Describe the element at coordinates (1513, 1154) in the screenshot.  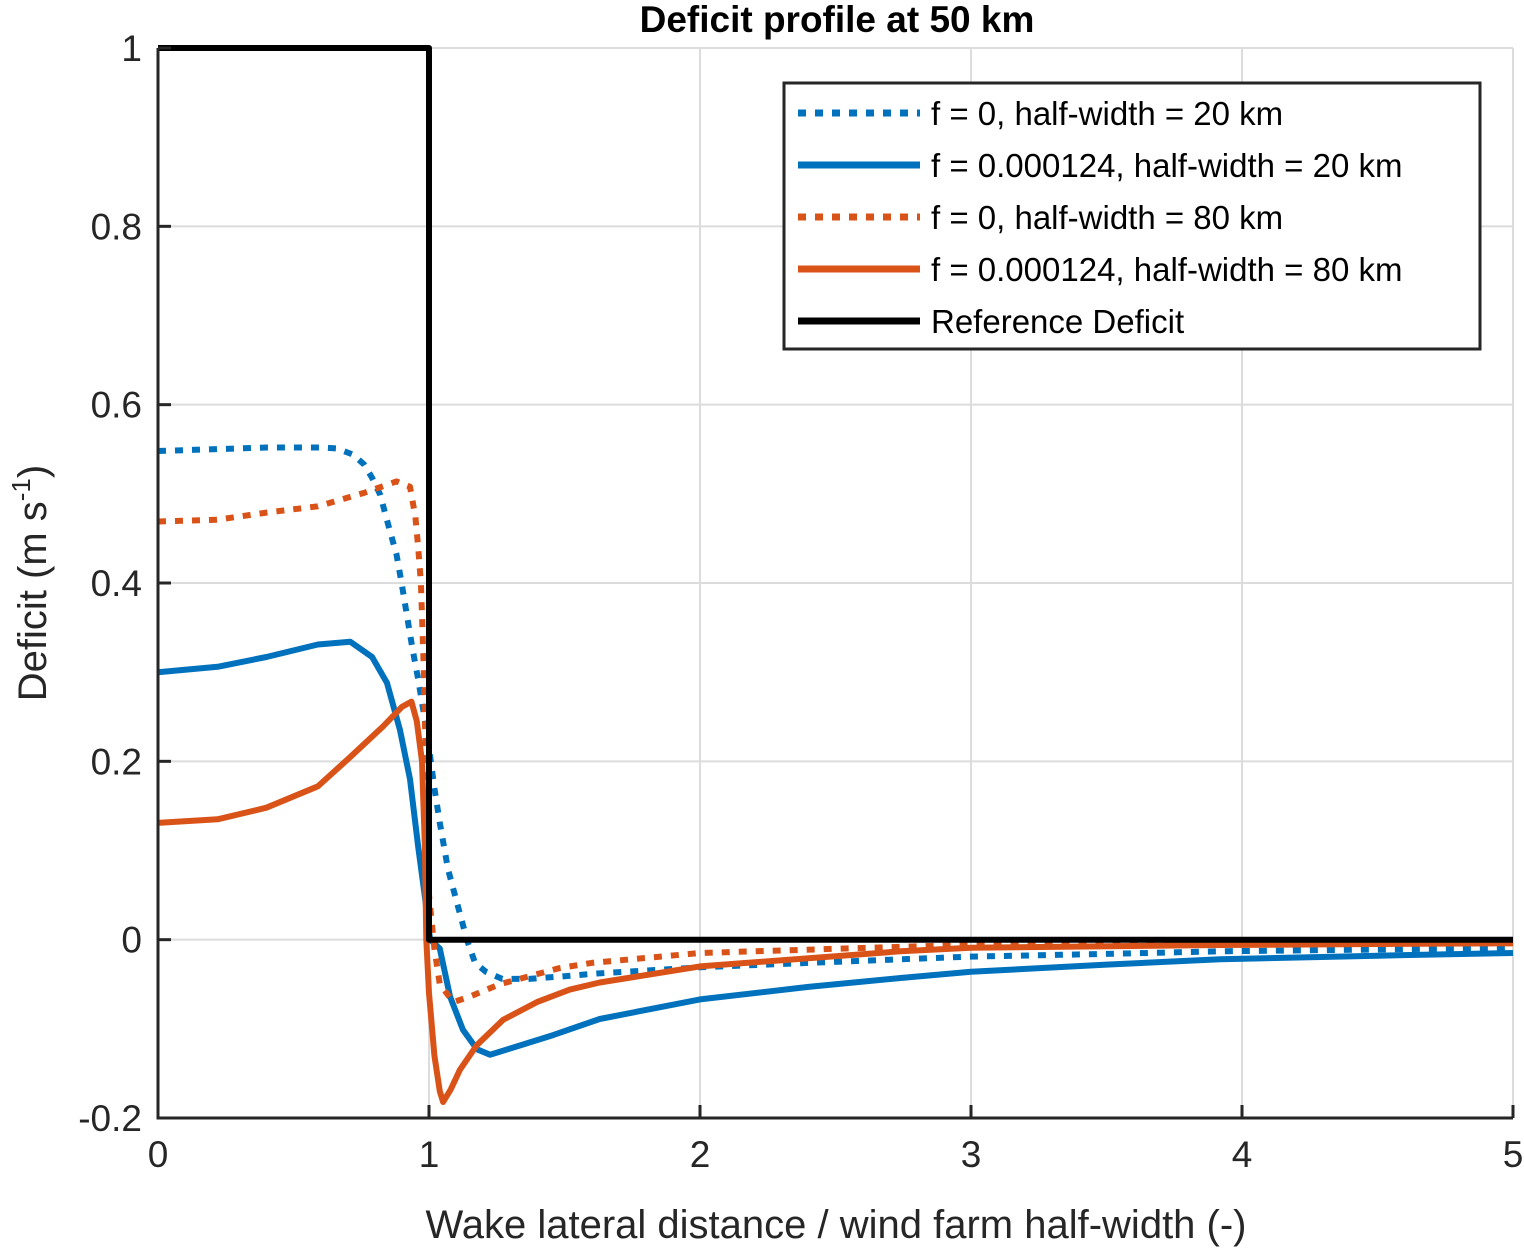
I see `x-tick-label: 5` at that location.